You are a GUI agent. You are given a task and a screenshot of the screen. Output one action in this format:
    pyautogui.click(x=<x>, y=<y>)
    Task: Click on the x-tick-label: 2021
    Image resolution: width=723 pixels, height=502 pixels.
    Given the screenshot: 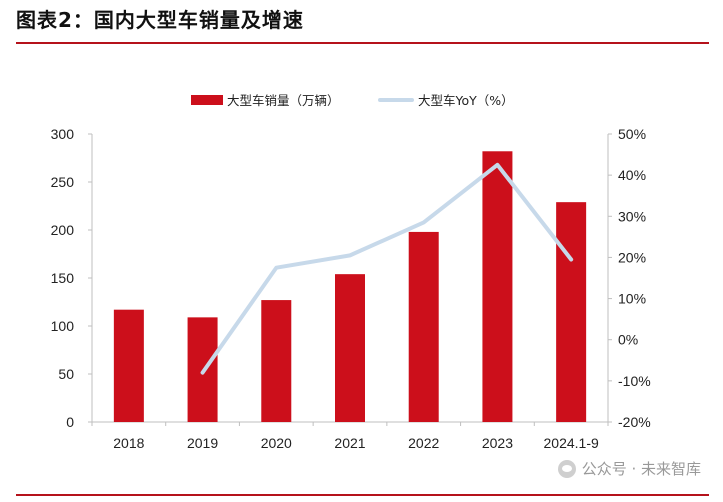 What is the action you would take?
    pyautogui.click(x=349, y=443)
    